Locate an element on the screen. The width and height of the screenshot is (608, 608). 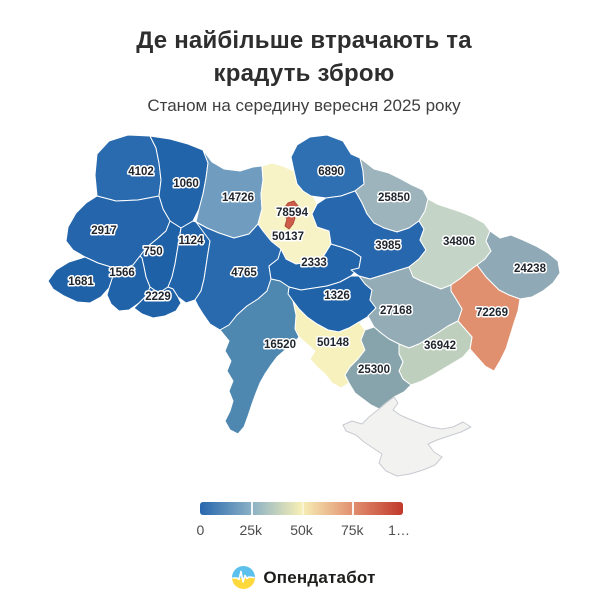
value-label-ivano-frankivsk: 1566 is located at coordinates (122, 273).